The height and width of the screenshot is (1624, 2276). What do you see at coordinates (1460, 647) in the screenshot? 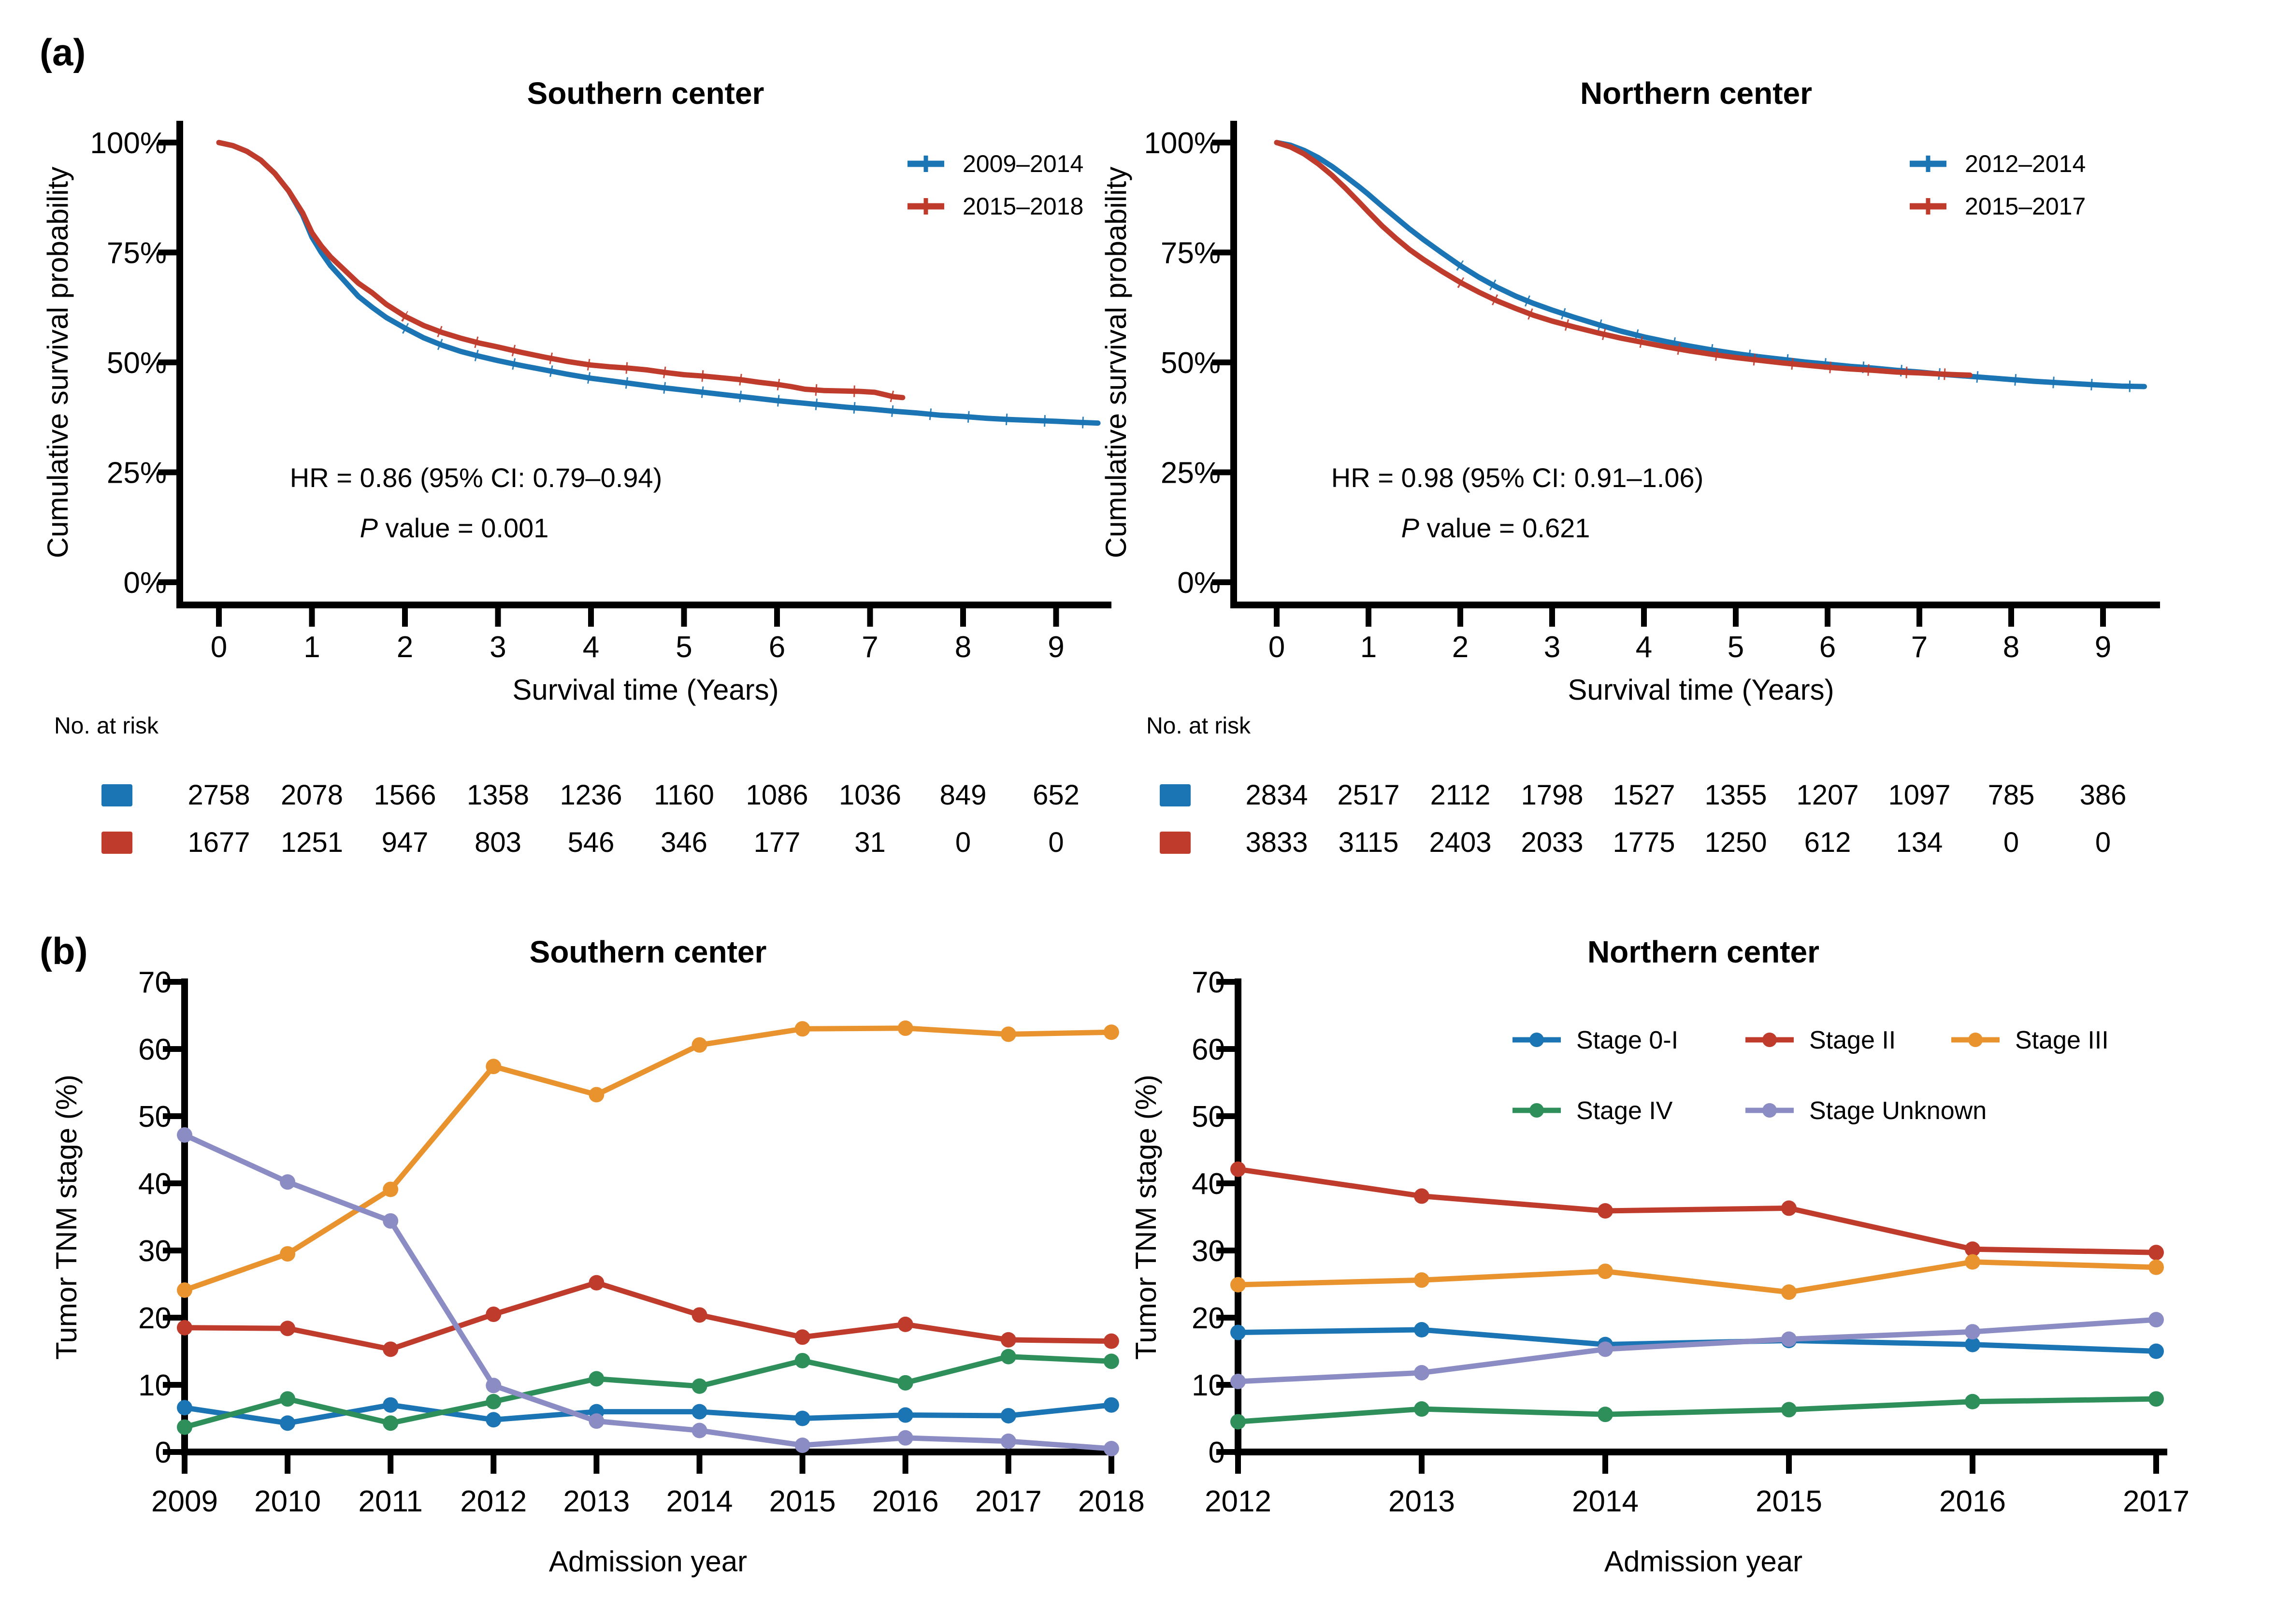
I see `x-tick-label: 2` at bounding box center [1460, 647].